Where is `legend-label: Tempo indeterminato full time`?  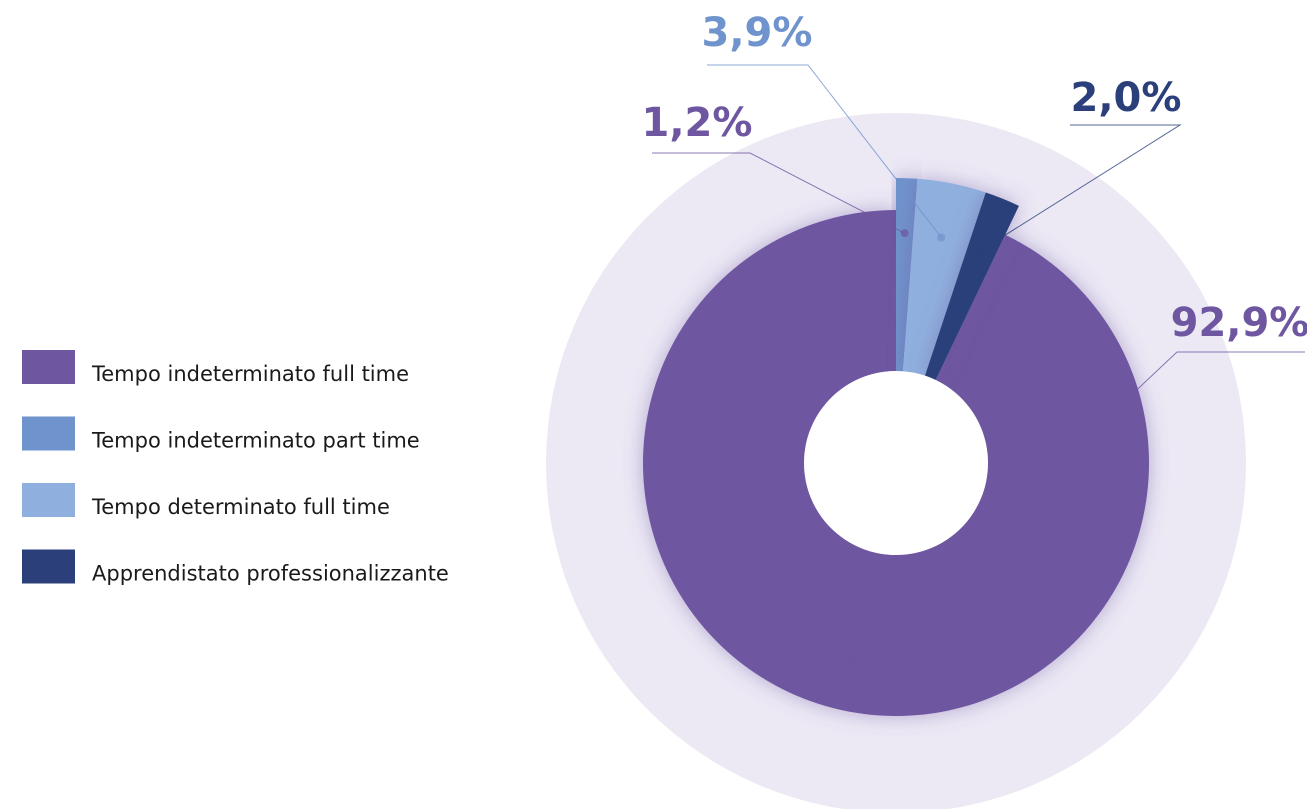
legend-label: Tempo indeterminato full time is located at coordinates (250, 374).